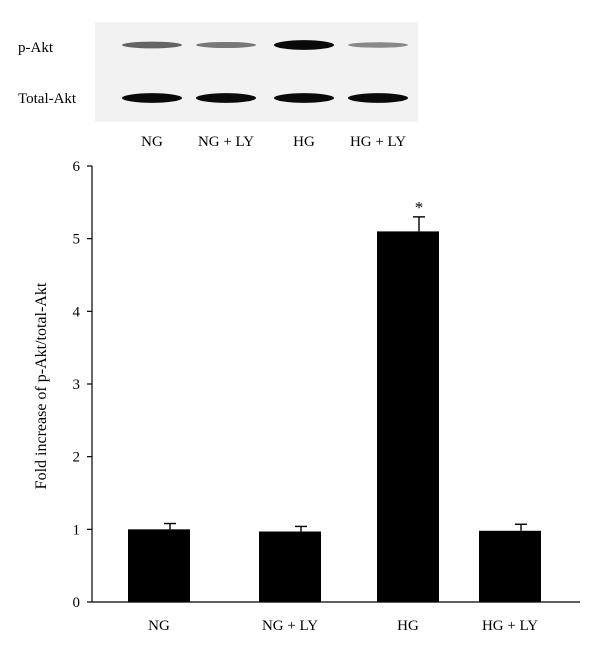  I want to click on y-tick-label: 3, so click(77, 385).